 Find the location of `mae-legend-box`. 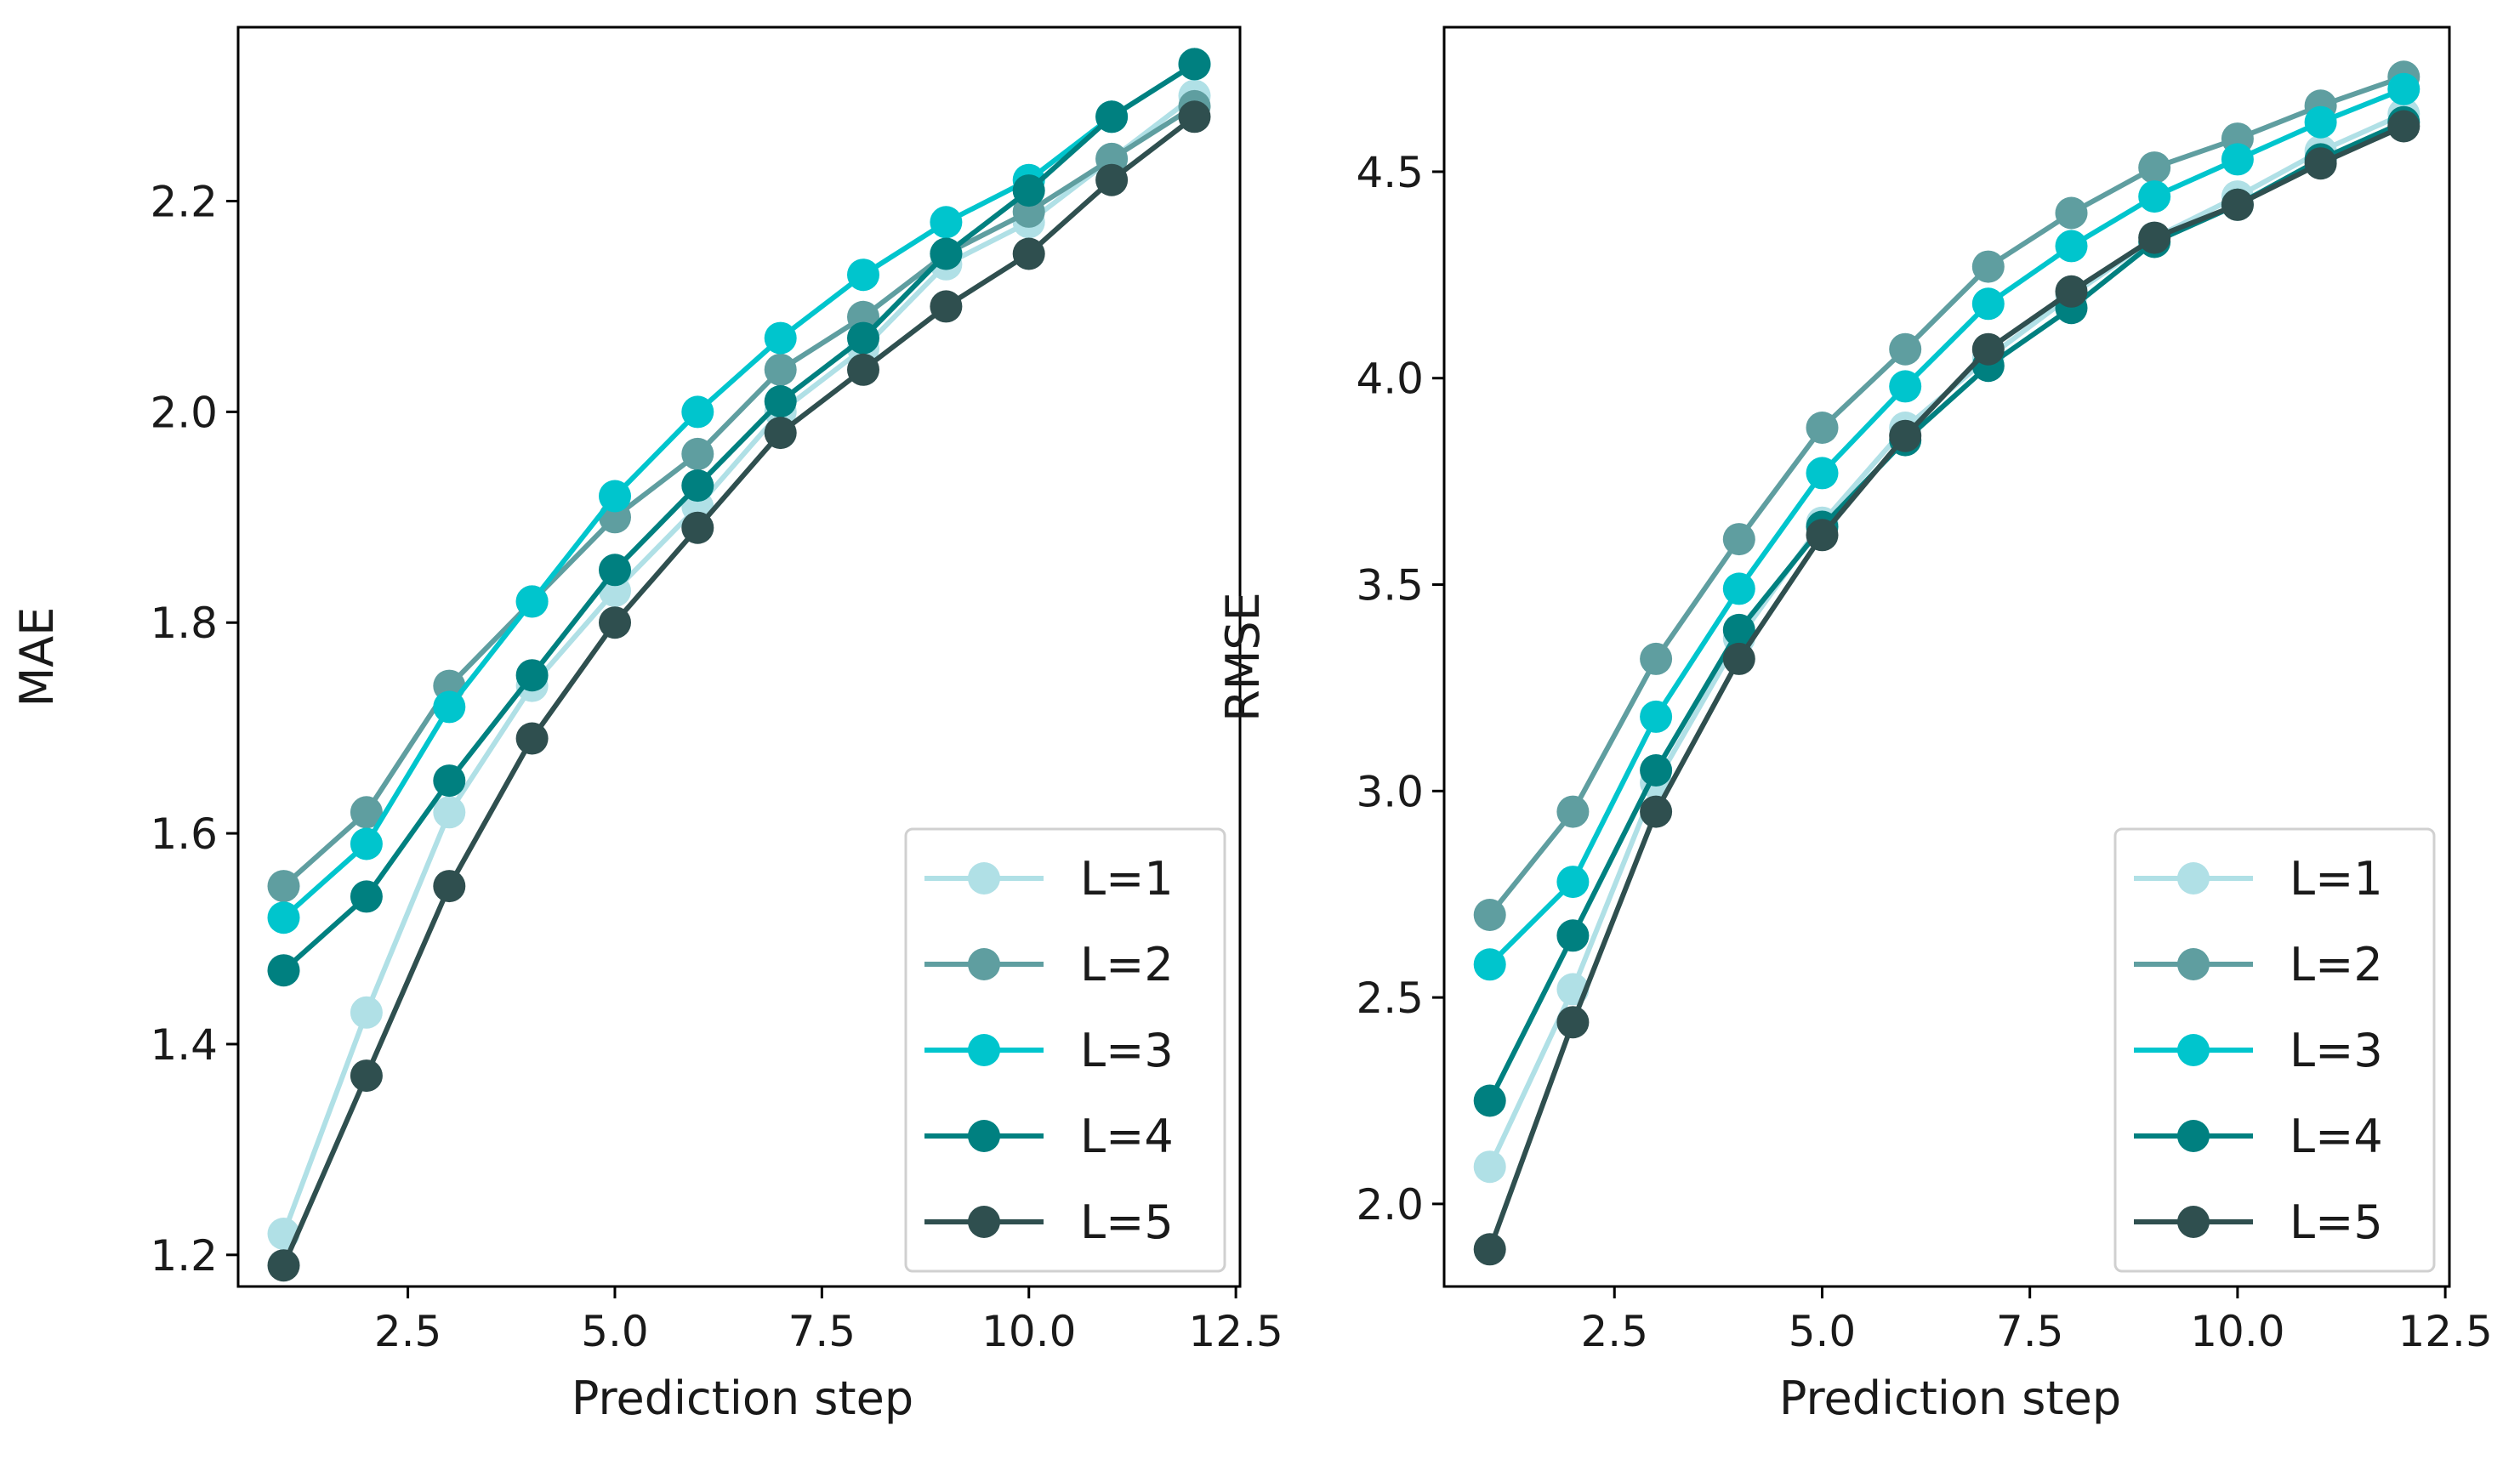

mae-legend-box is located at coordinates (1065, 1050).